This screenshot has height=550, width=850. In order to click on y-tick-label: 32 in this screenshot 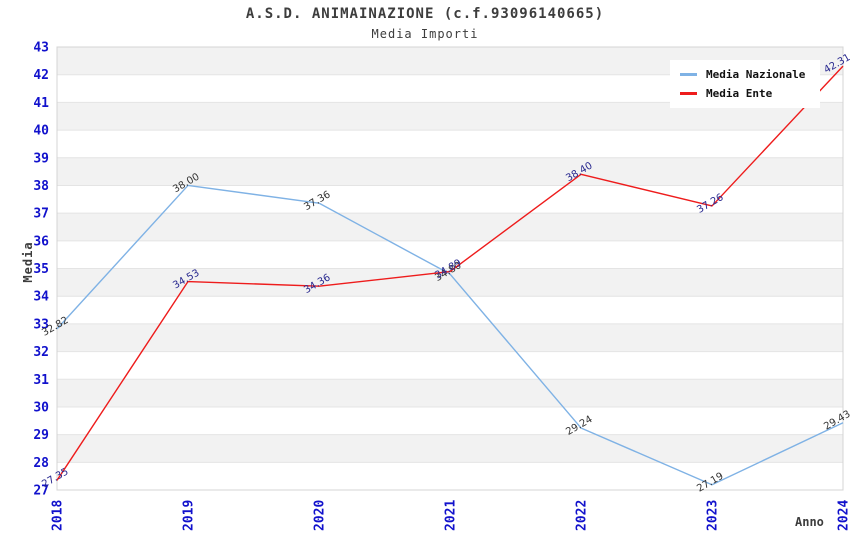, I will do `click(41, 352)`.